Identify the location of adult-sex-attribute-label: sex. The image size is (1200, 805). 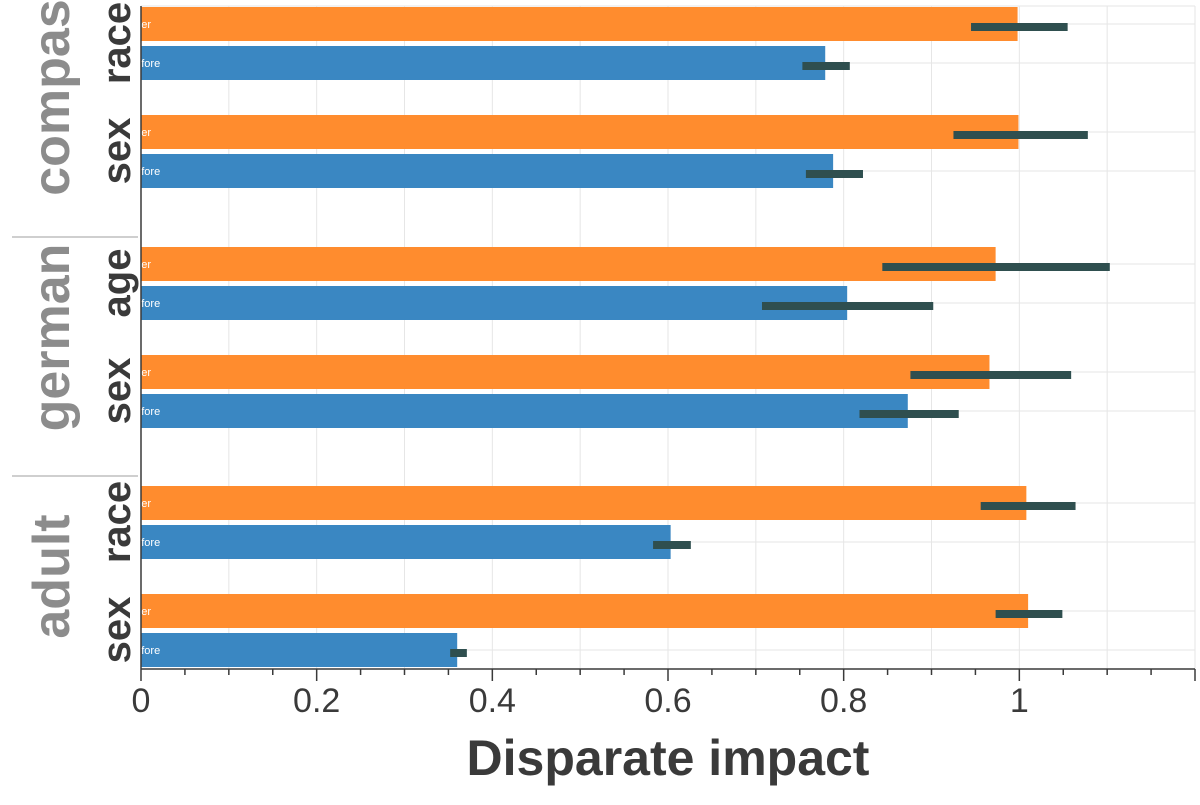
(117, 630).